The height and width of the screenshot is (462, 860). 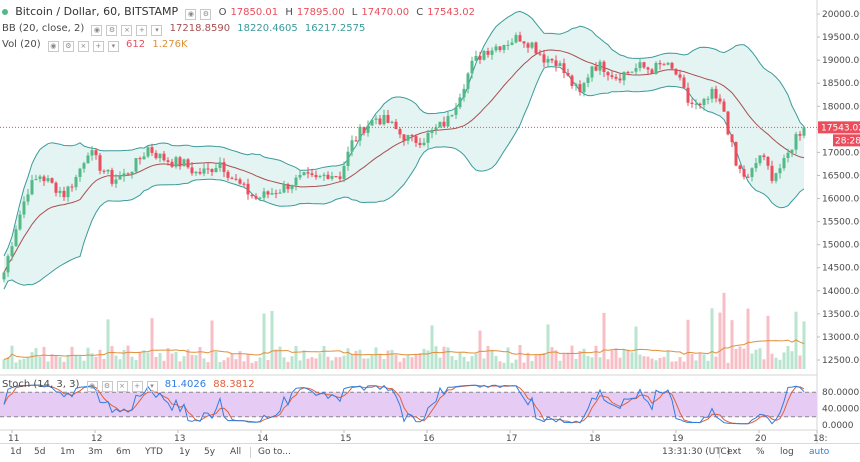 What do you see at coordinates (16, 452) in the screenshot?
I see `range-1d: 1d` at bounding box center [16, 452].